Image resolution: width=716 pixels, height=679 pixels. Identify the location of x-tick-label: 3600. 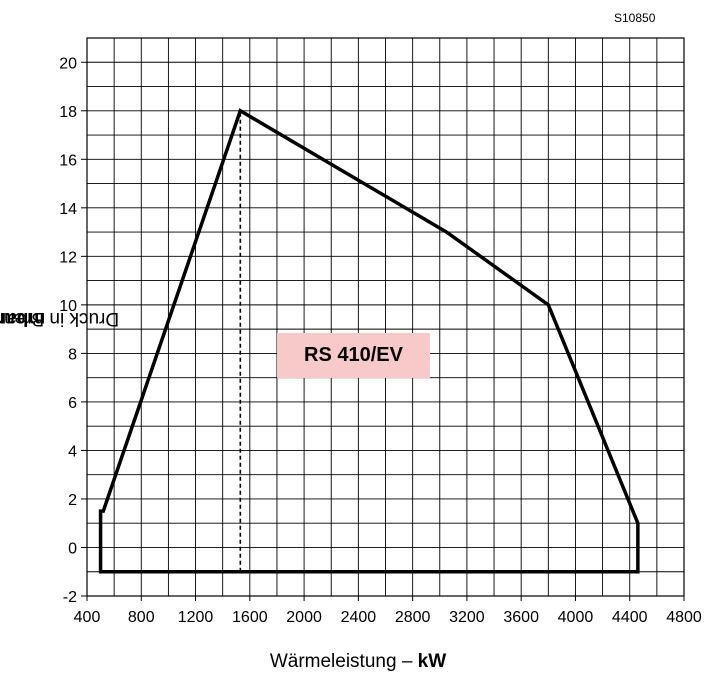
(521, 617).